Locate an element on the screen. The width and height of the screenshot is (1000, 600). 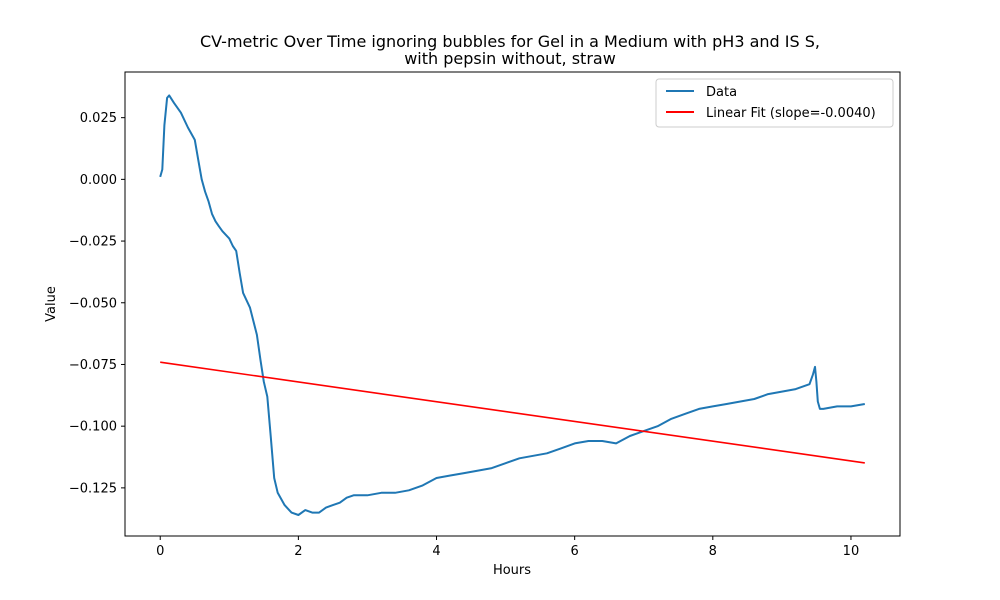
y-axis: 0.025 0.000 −0.025 −0.050 −0.075 −0.100 −0.125 is located at coordinates (97, 303).